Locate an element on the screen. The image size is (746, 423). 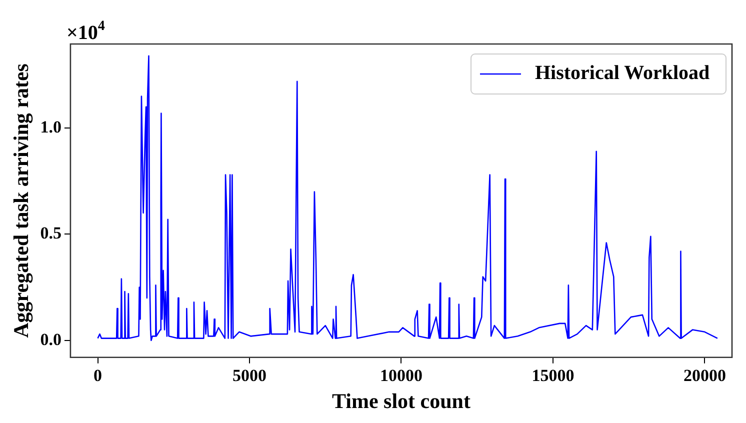
x-tick-label: 20000 is located at coordinates (704, 375).